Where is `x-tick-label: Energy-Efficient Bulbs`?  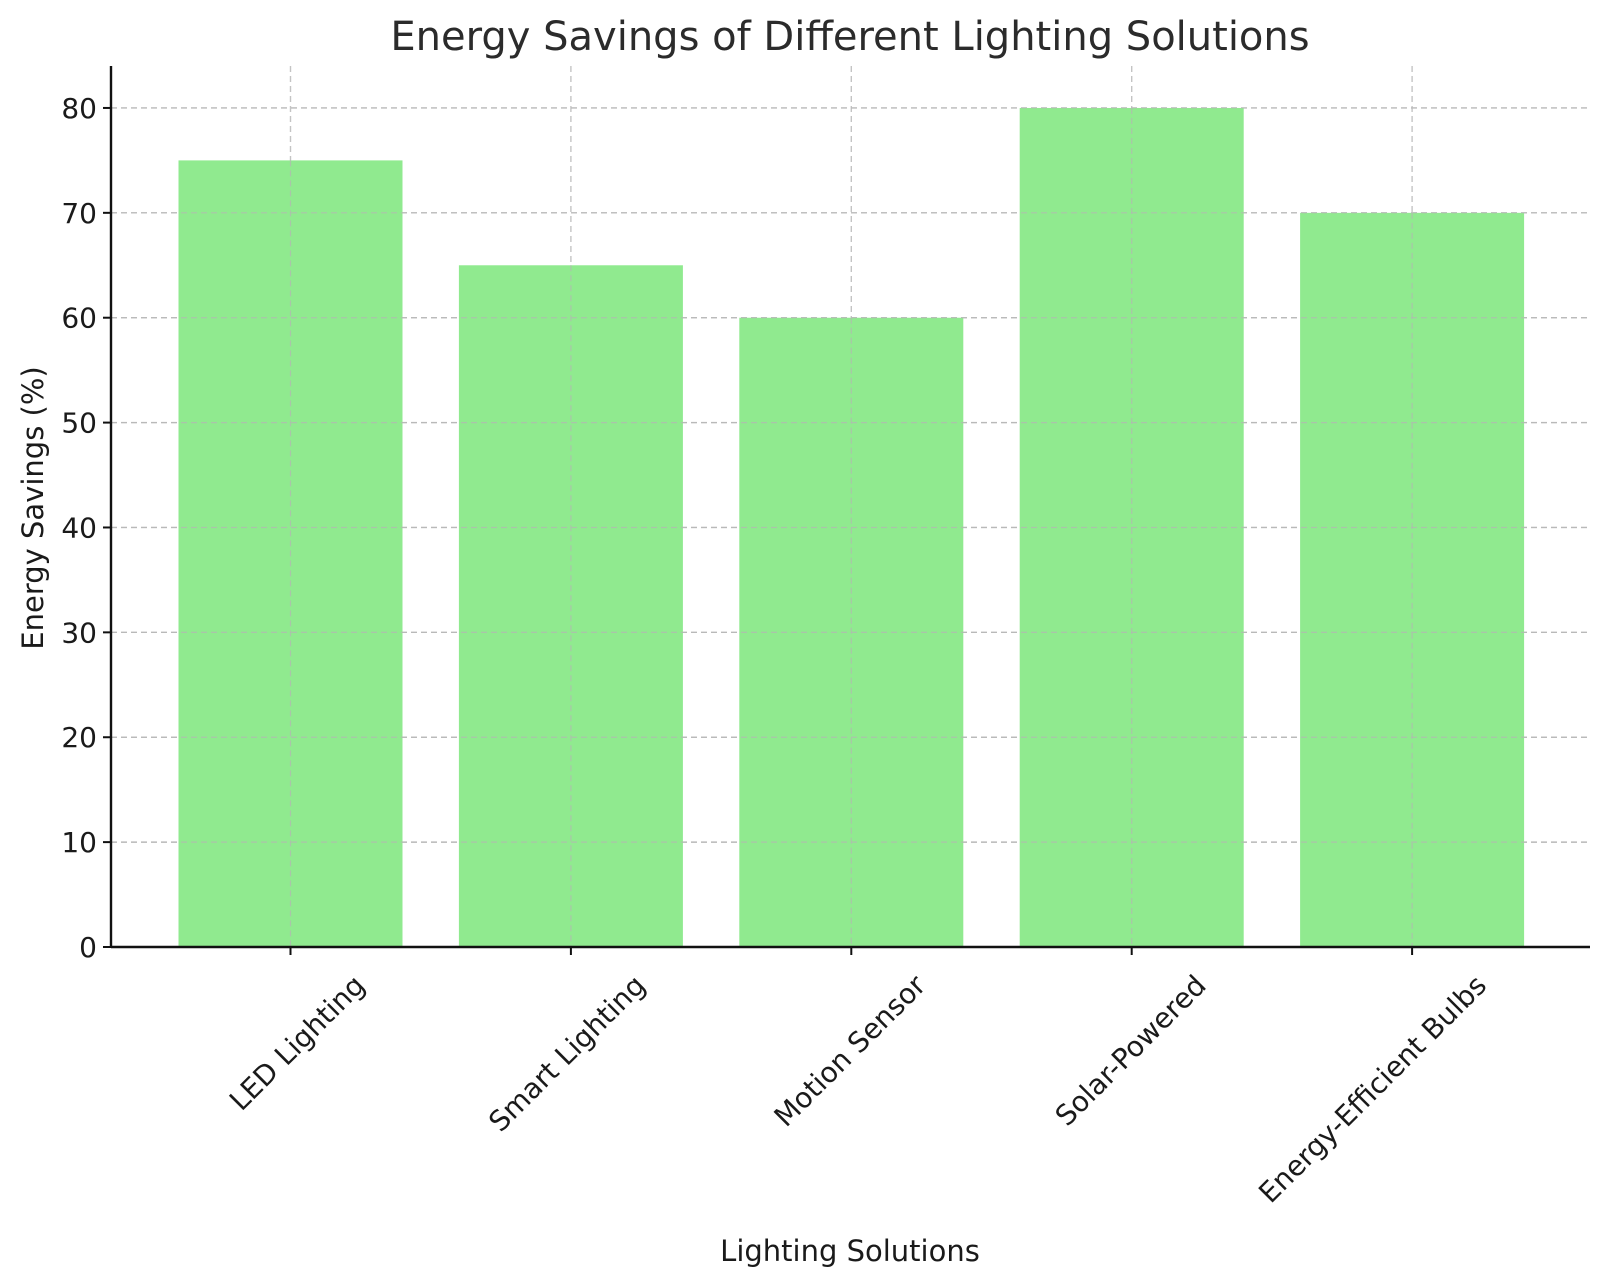 x-tick-label: Energy-Efficient Bulbs is located at coordinates (1372, 1089).